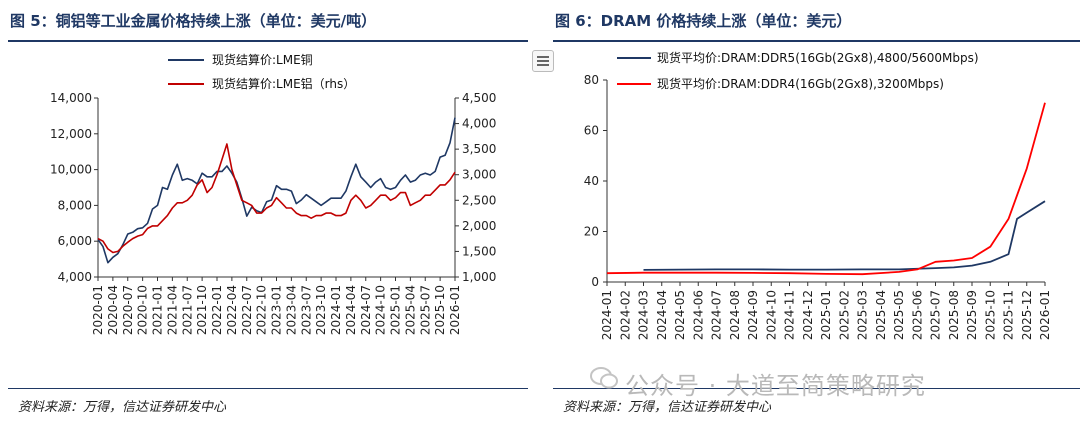 The width and height of the screenshot is (1080, 428). Describe the element at coordinates (217, 310) in the screenshot. I see `x-tick-label: 2022-01` at that location.